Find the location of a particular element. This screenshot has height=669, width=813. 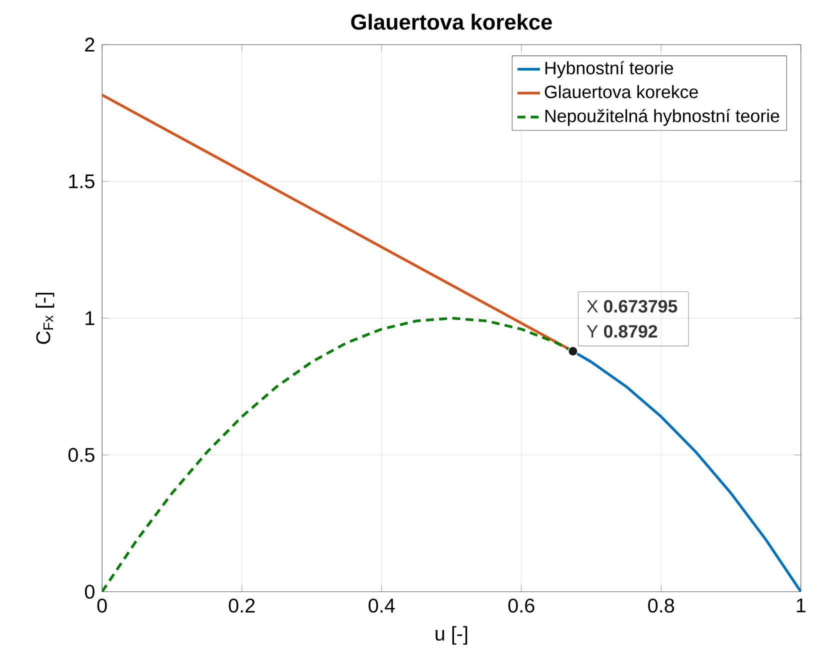

x-tick-label: 0.4 is located at coordinates (381, 605).